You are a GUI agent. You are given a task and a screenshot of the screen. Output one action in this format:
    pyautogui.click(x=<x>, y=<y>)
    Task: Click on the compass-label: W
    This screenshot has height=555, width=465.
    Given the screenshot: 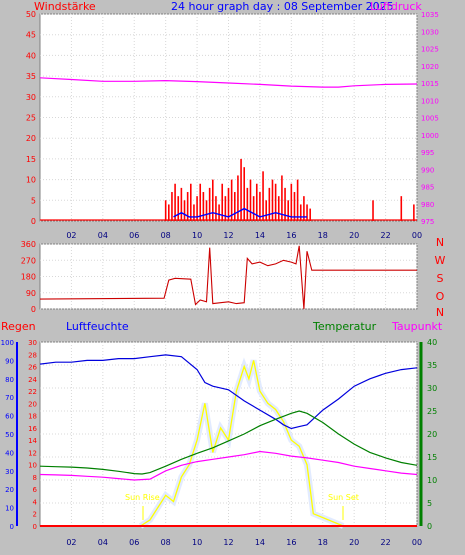 What is the action you would take?
    pyautogui.click(x=440, y=260)
    